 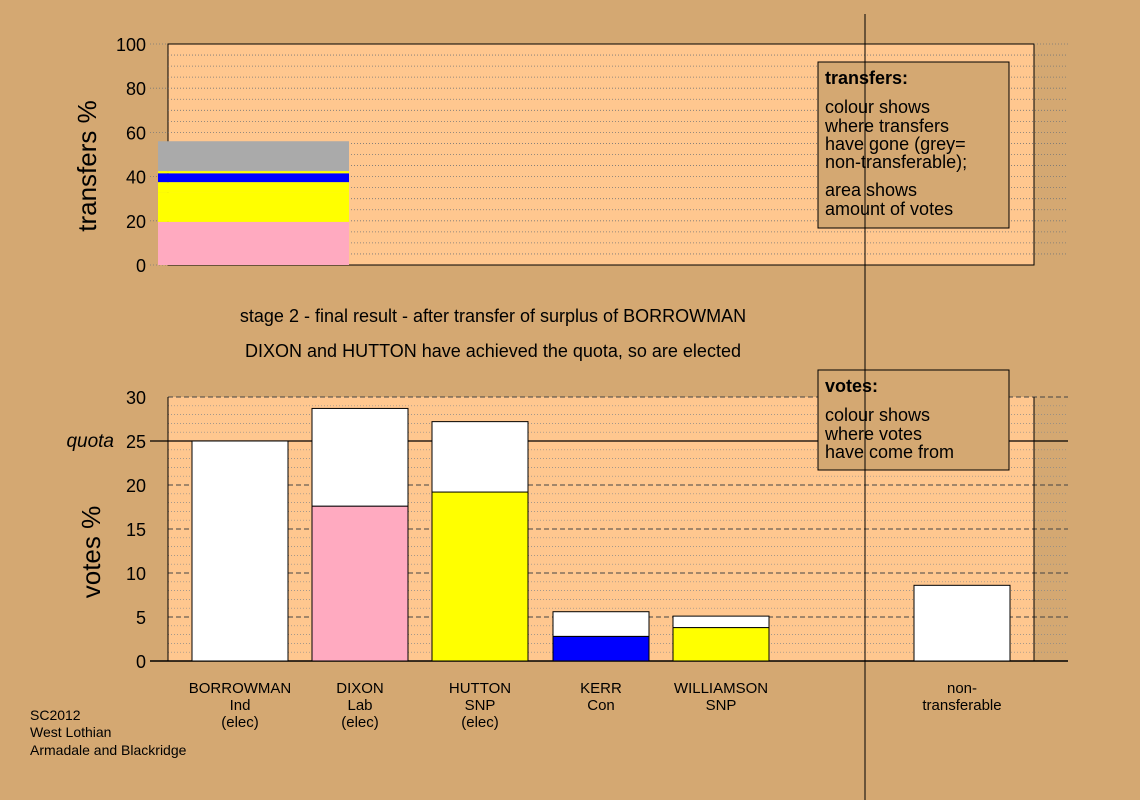 What do you see at coordinates (896, 162) in the screenshot?
I see `transfers-legend-line: non-transferable);` at bounding box center [896, 162].